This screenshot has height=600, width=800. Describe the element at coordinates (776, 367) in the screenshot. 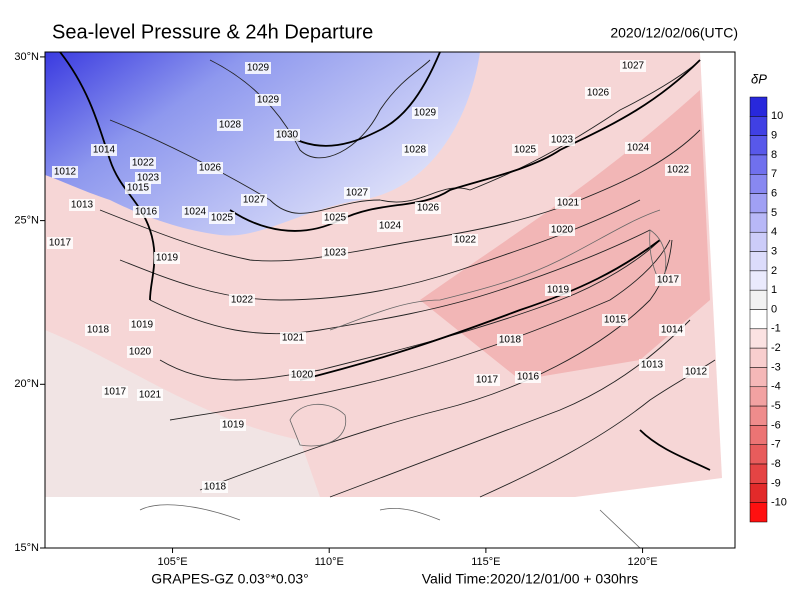

I see `colorbar-label: -3` at that location.